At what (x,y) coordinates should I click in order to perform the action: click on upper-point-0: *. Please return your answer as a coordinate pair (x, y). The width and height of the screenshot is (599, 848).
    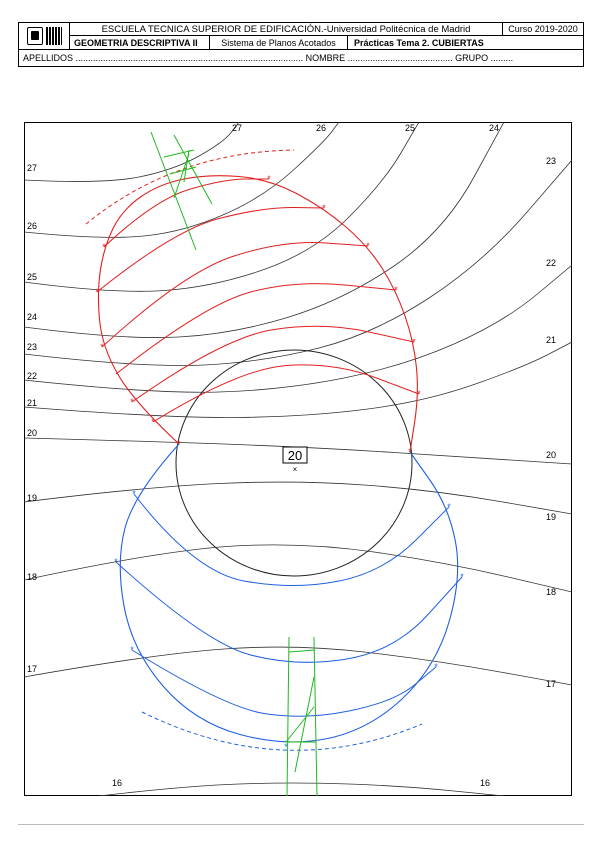
    Looking at the image, I should click on (269, 179).